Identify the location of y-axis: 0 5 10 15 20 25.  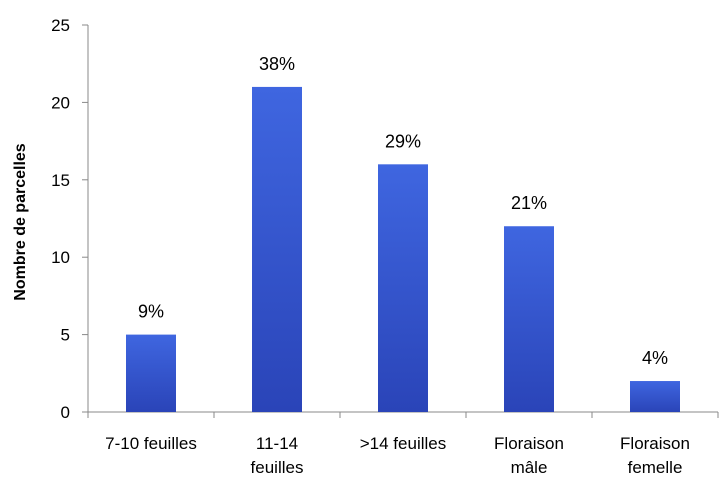
(70, 219).